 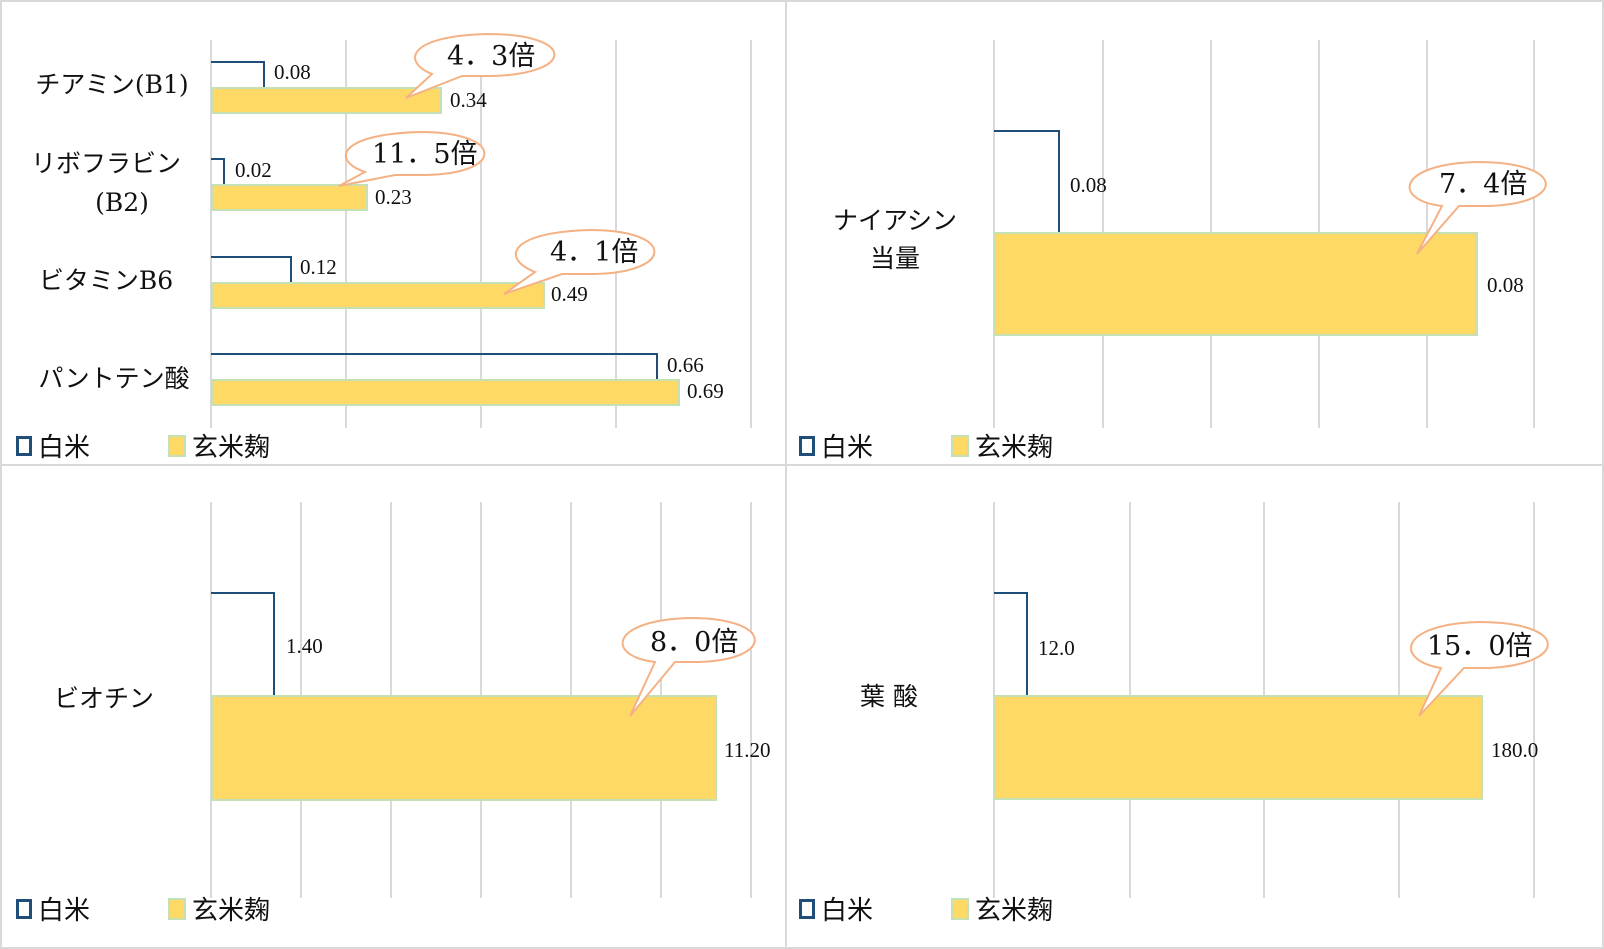 I want to click on category-label: (B2), so click(x=122, y=202).